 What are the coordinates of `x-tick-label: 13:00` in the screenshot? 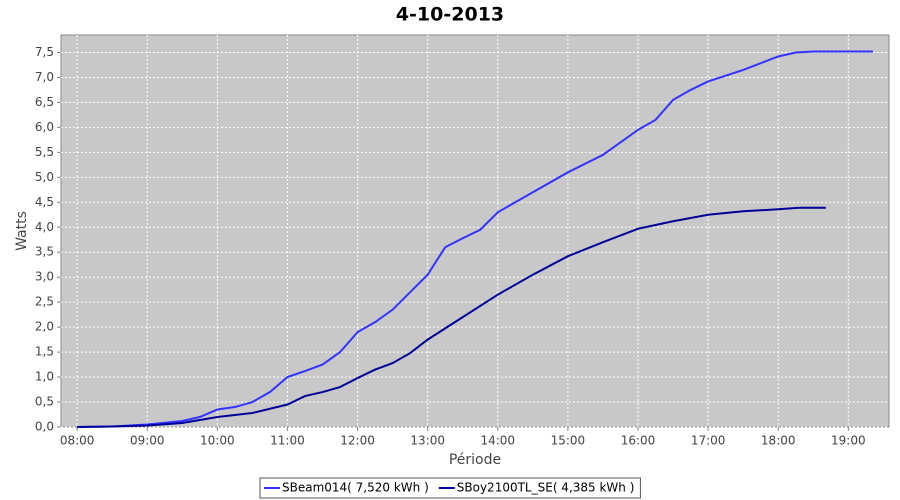 It's located at (427, 441).